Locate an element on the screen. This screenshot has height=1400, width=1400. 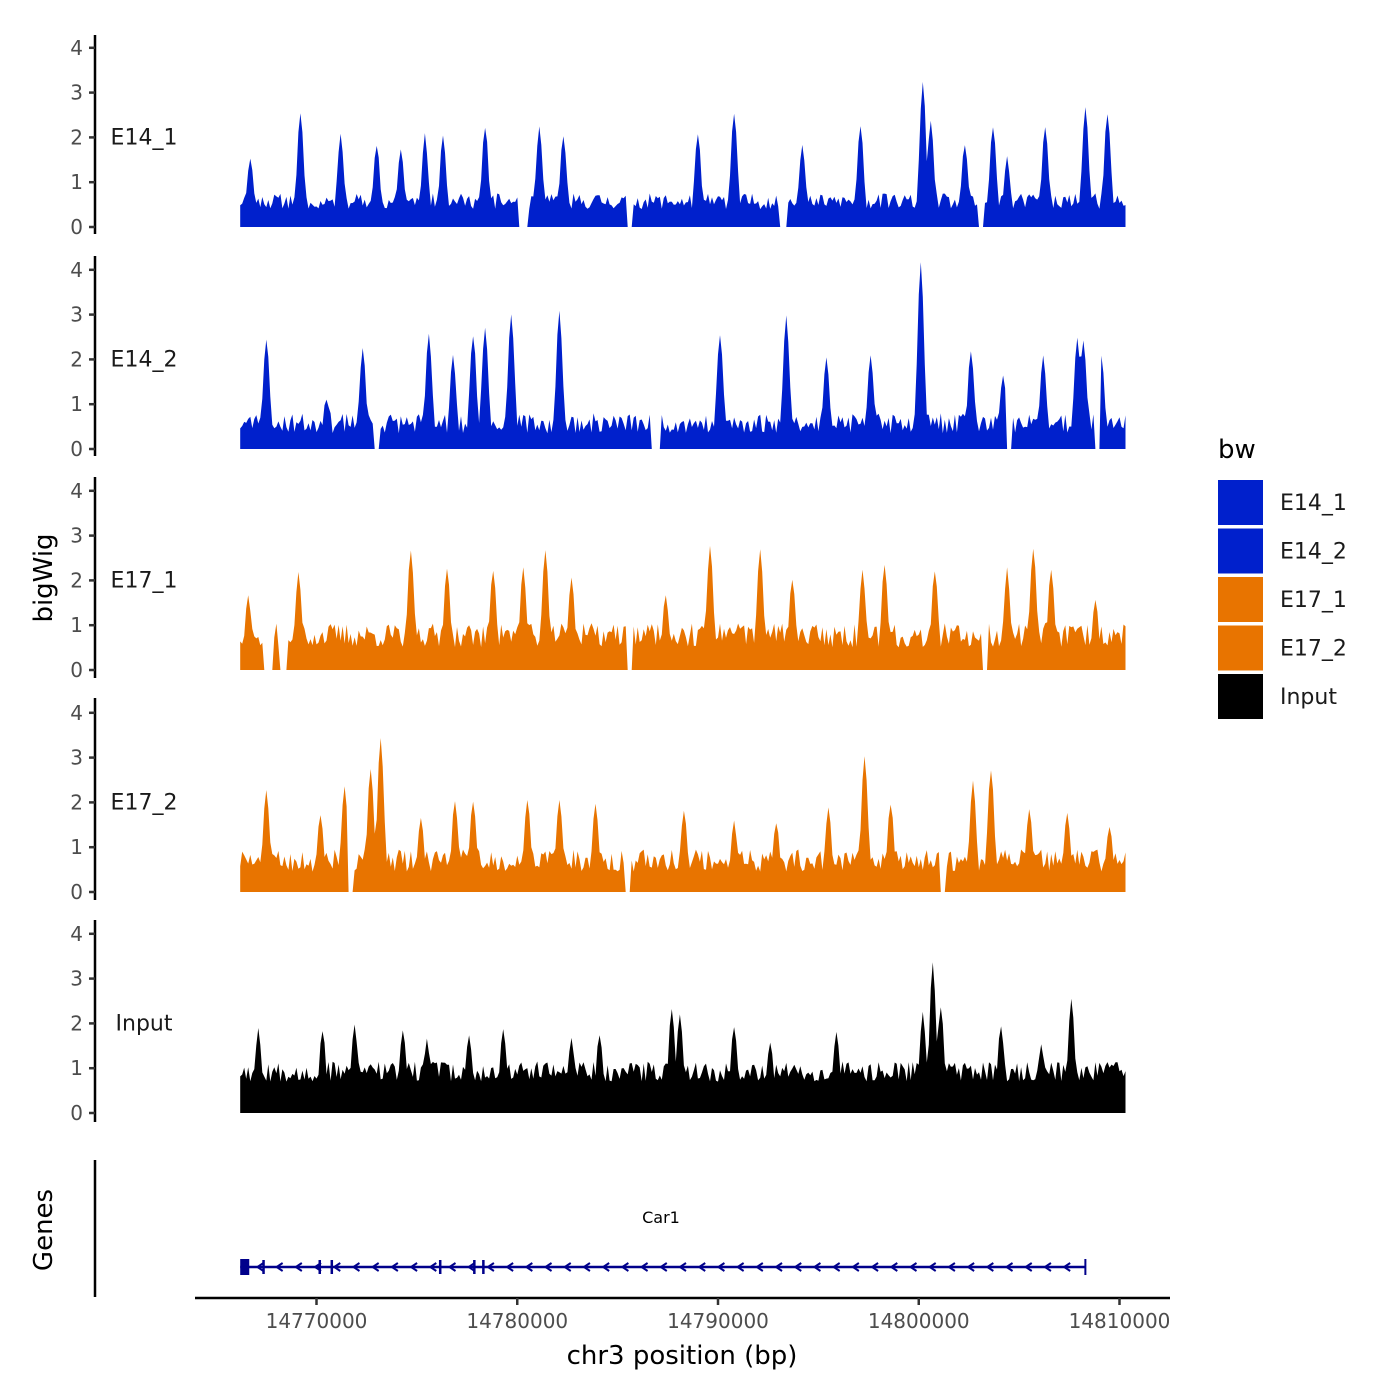
track-label-Input: Input is located at coordinates (144, 1023).